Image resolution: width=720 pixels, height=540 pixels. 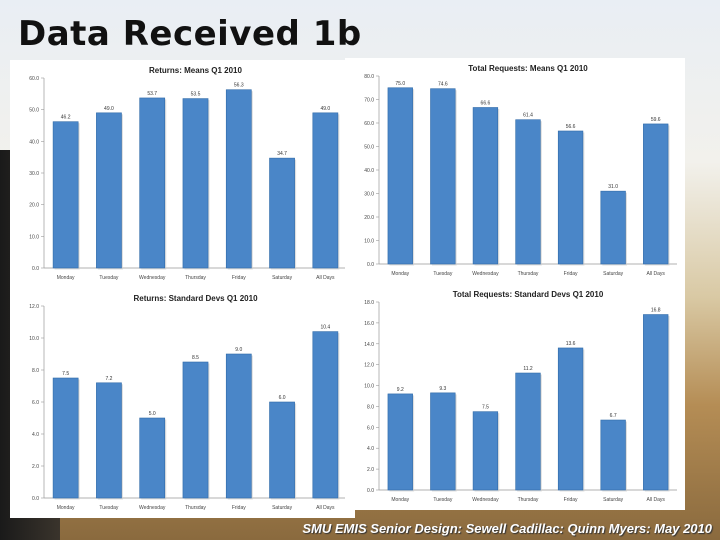 I want to click on bar-value-label: 31.0, so click(x=613, y=187).